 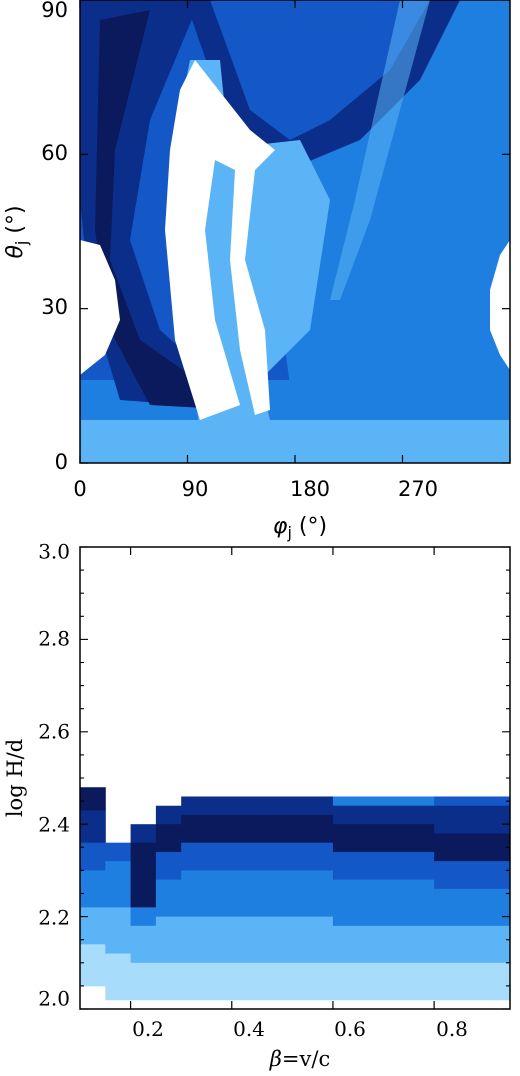 What do you see at coordinates (148, 1029) in the screenshot?
I see `bottom-xtick-label: 0.2` at bounding box center [148, 1029].